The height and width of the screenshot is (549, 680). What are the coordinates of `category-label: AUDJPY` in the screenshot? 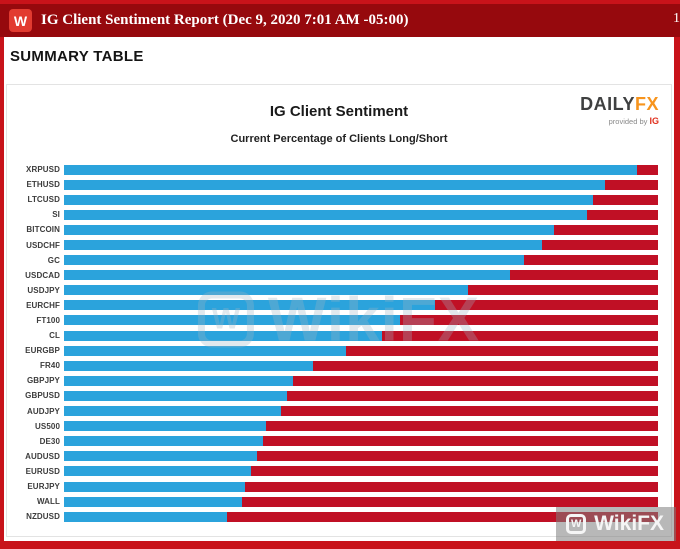 It's located at (43, 411).